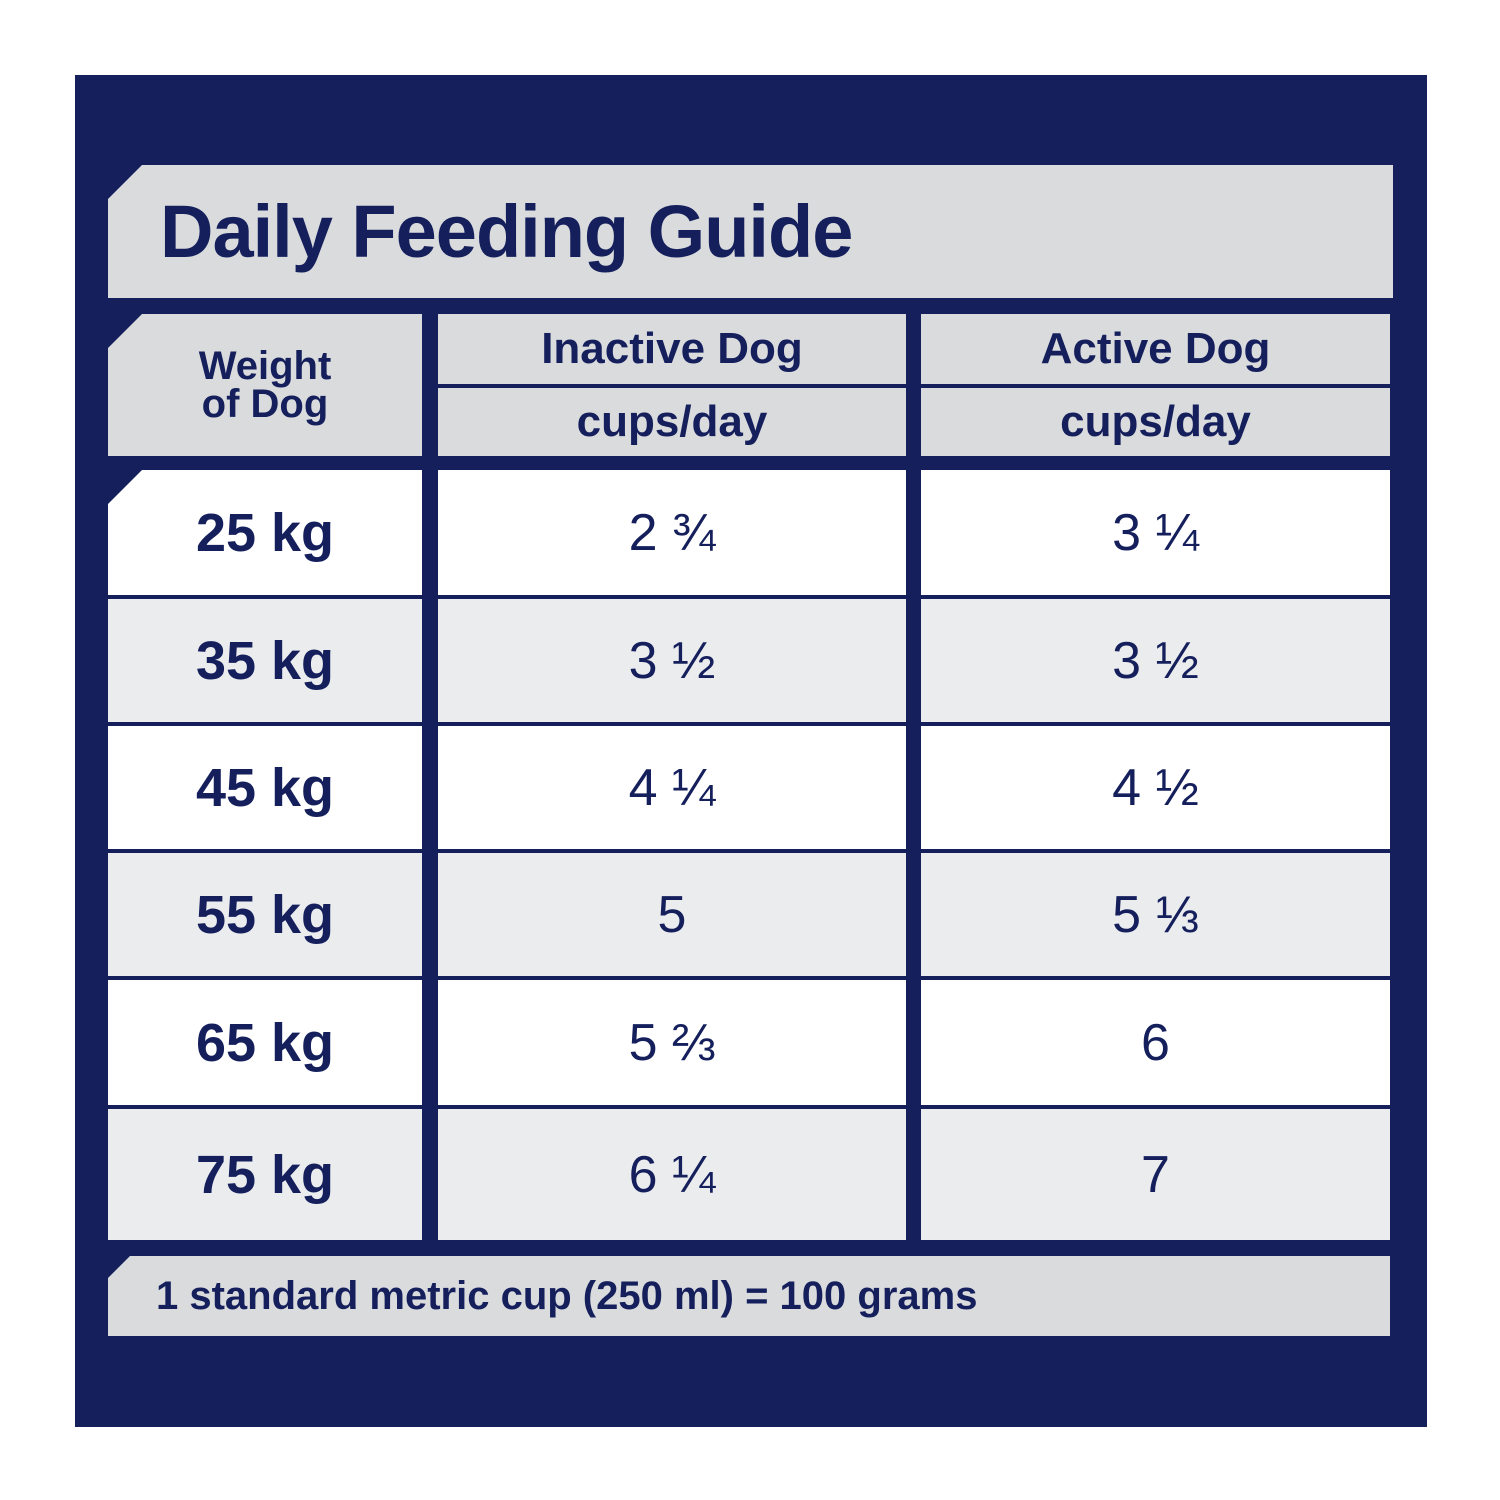 The width and height of the screenshot is (1500, 1500). Describe the element at coordinates (672, 532) in the screenshot. I see `row-inactive-cell: 2 ¾` at that location.